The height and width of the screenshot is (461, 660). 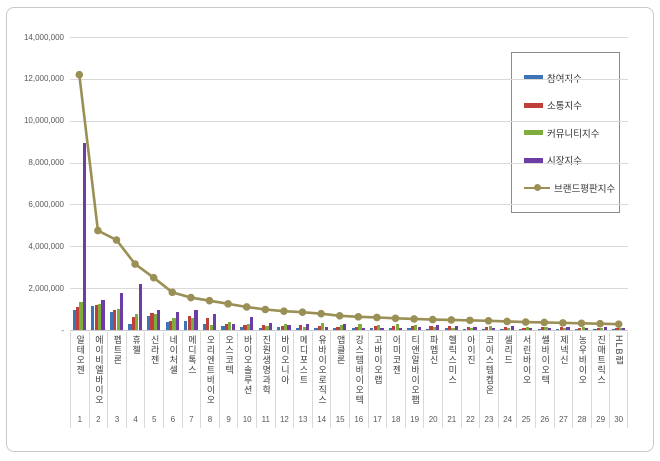 I want to click on bar-시장지수-19, so click(x=419, y=328).